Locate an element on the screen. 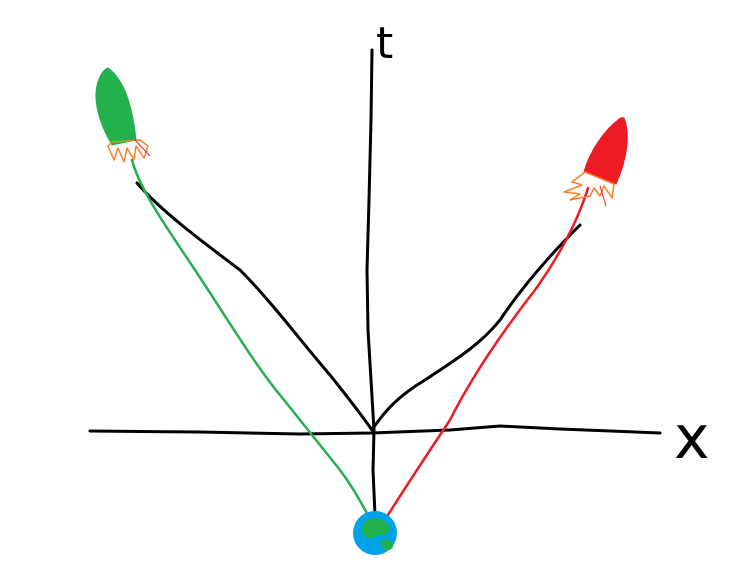  green-rocket-icon is located at coordinates (123, 115).